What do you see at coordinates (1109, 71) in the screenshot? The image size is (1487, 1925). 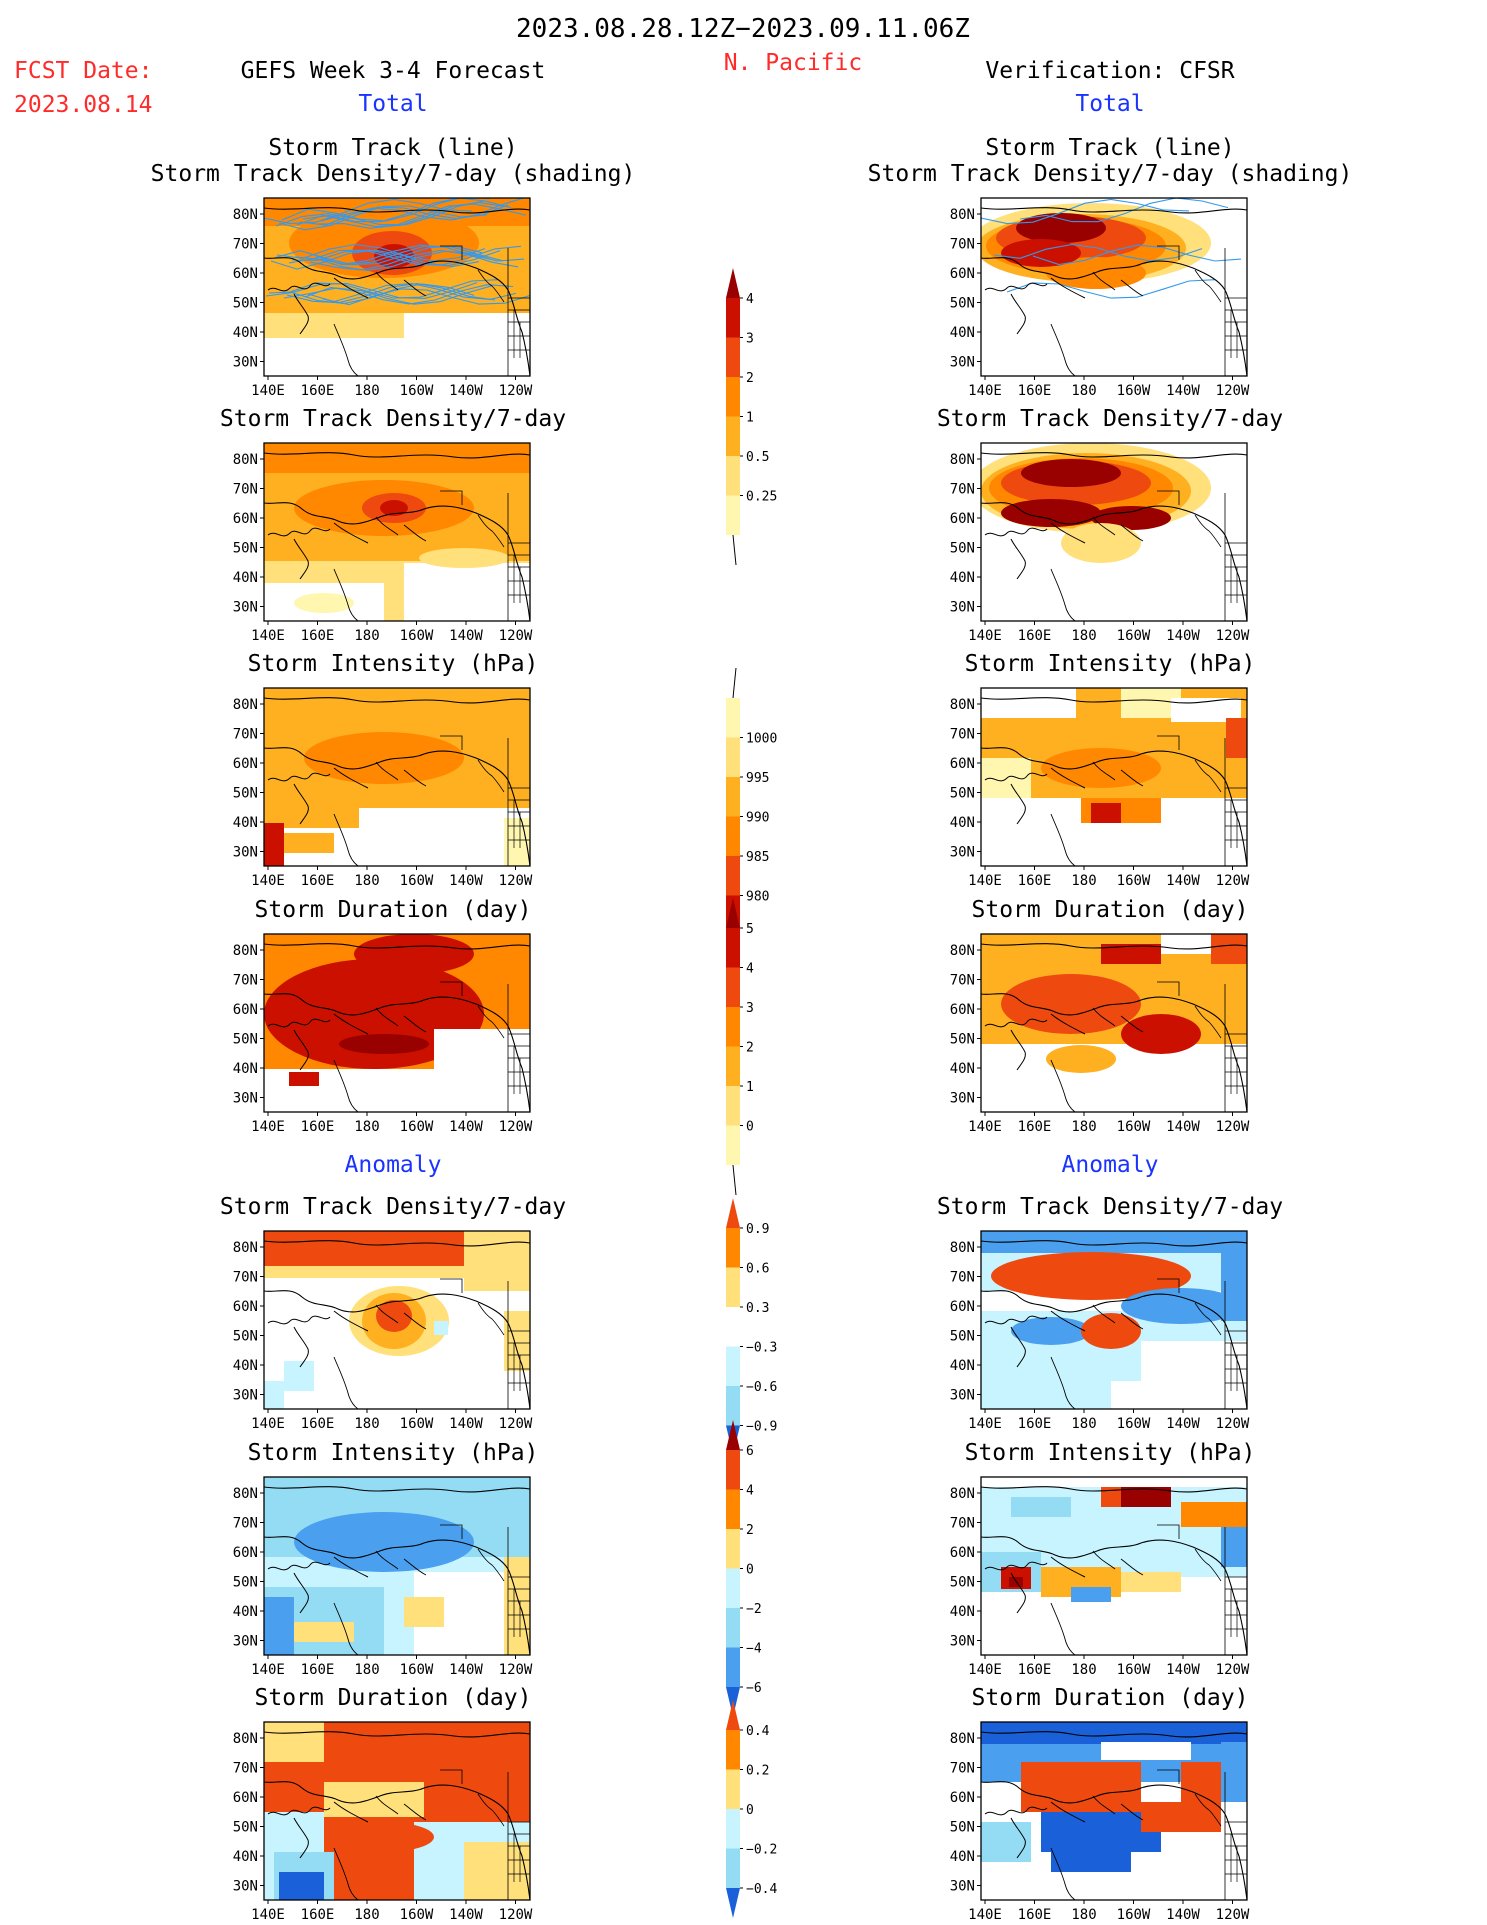 I see `verification-title: Verification: CFSR` at bounding box center [1109, 71].